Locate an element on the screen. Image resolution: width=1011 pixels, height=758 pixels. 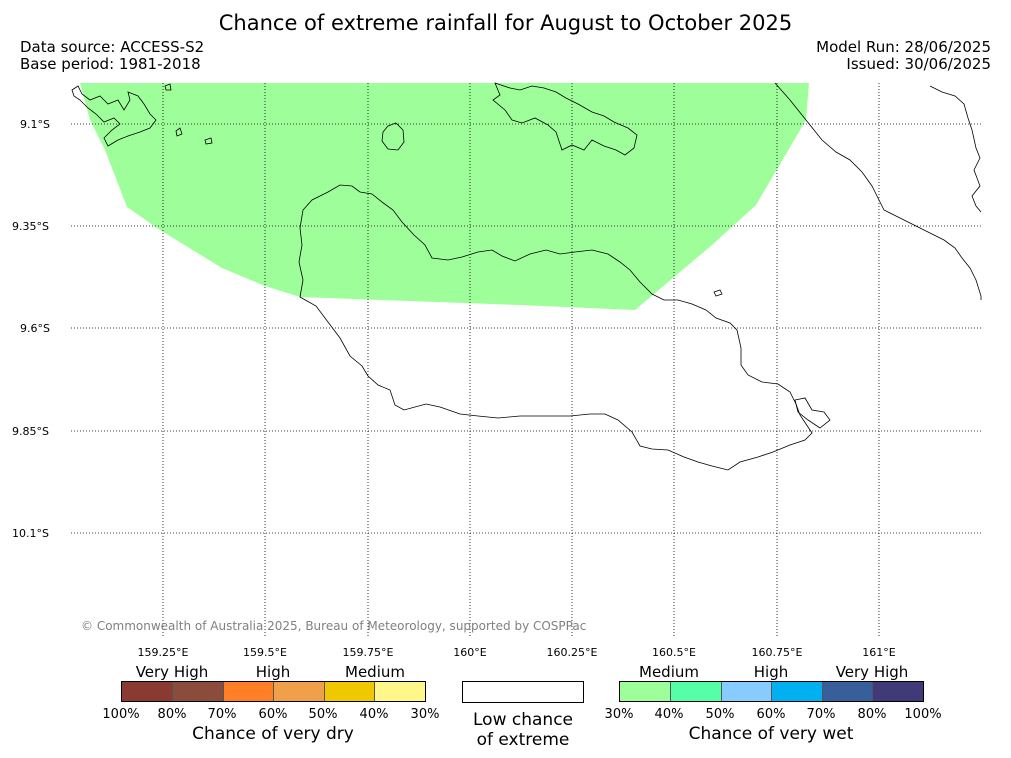
dry-legend-title: Chance of very dry is located at coordinates (273, 734).